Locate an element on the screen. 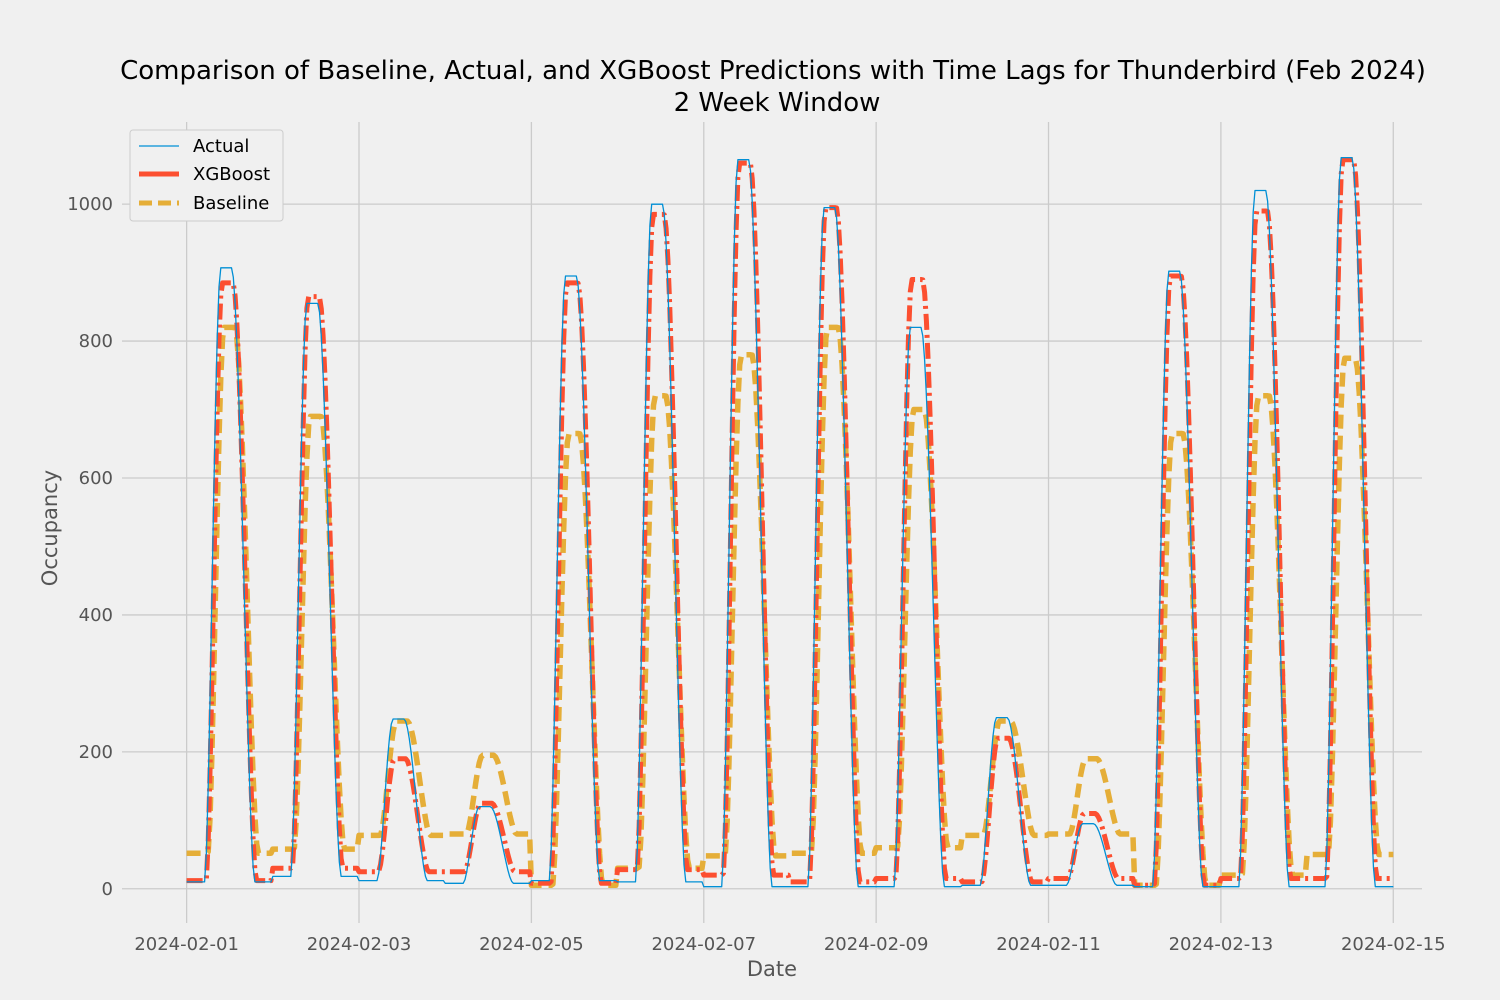  x-axis-label: Date is located at coordinates (772, 969).